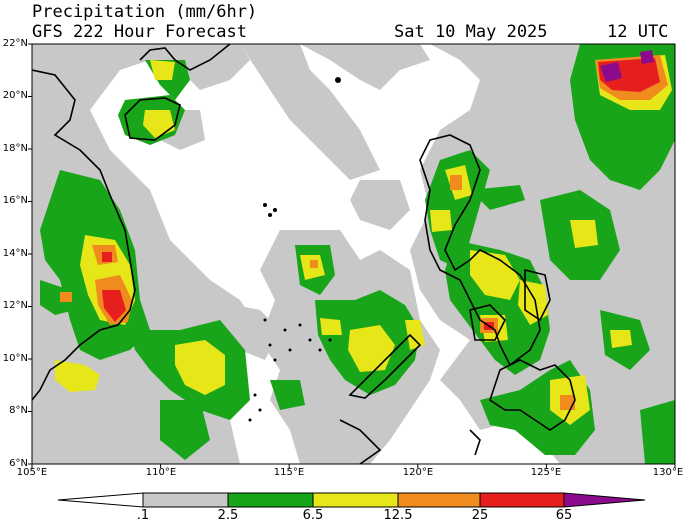 Image resolution: width=700 pixels, height=525 pixels. I want to click on lat-label: 22°N, so click(15, 43).